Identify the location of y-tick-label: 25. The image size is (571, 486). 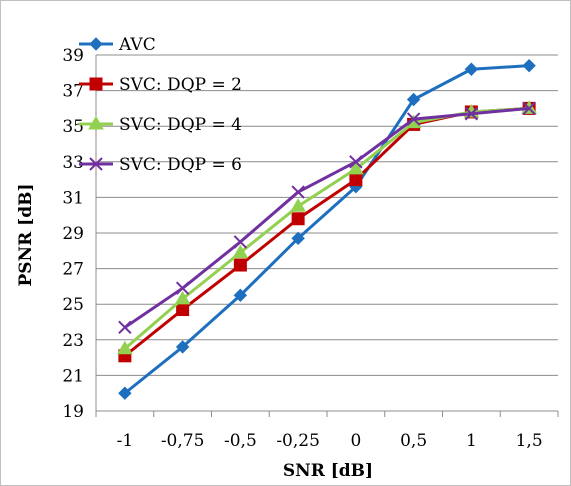
(73, 305).